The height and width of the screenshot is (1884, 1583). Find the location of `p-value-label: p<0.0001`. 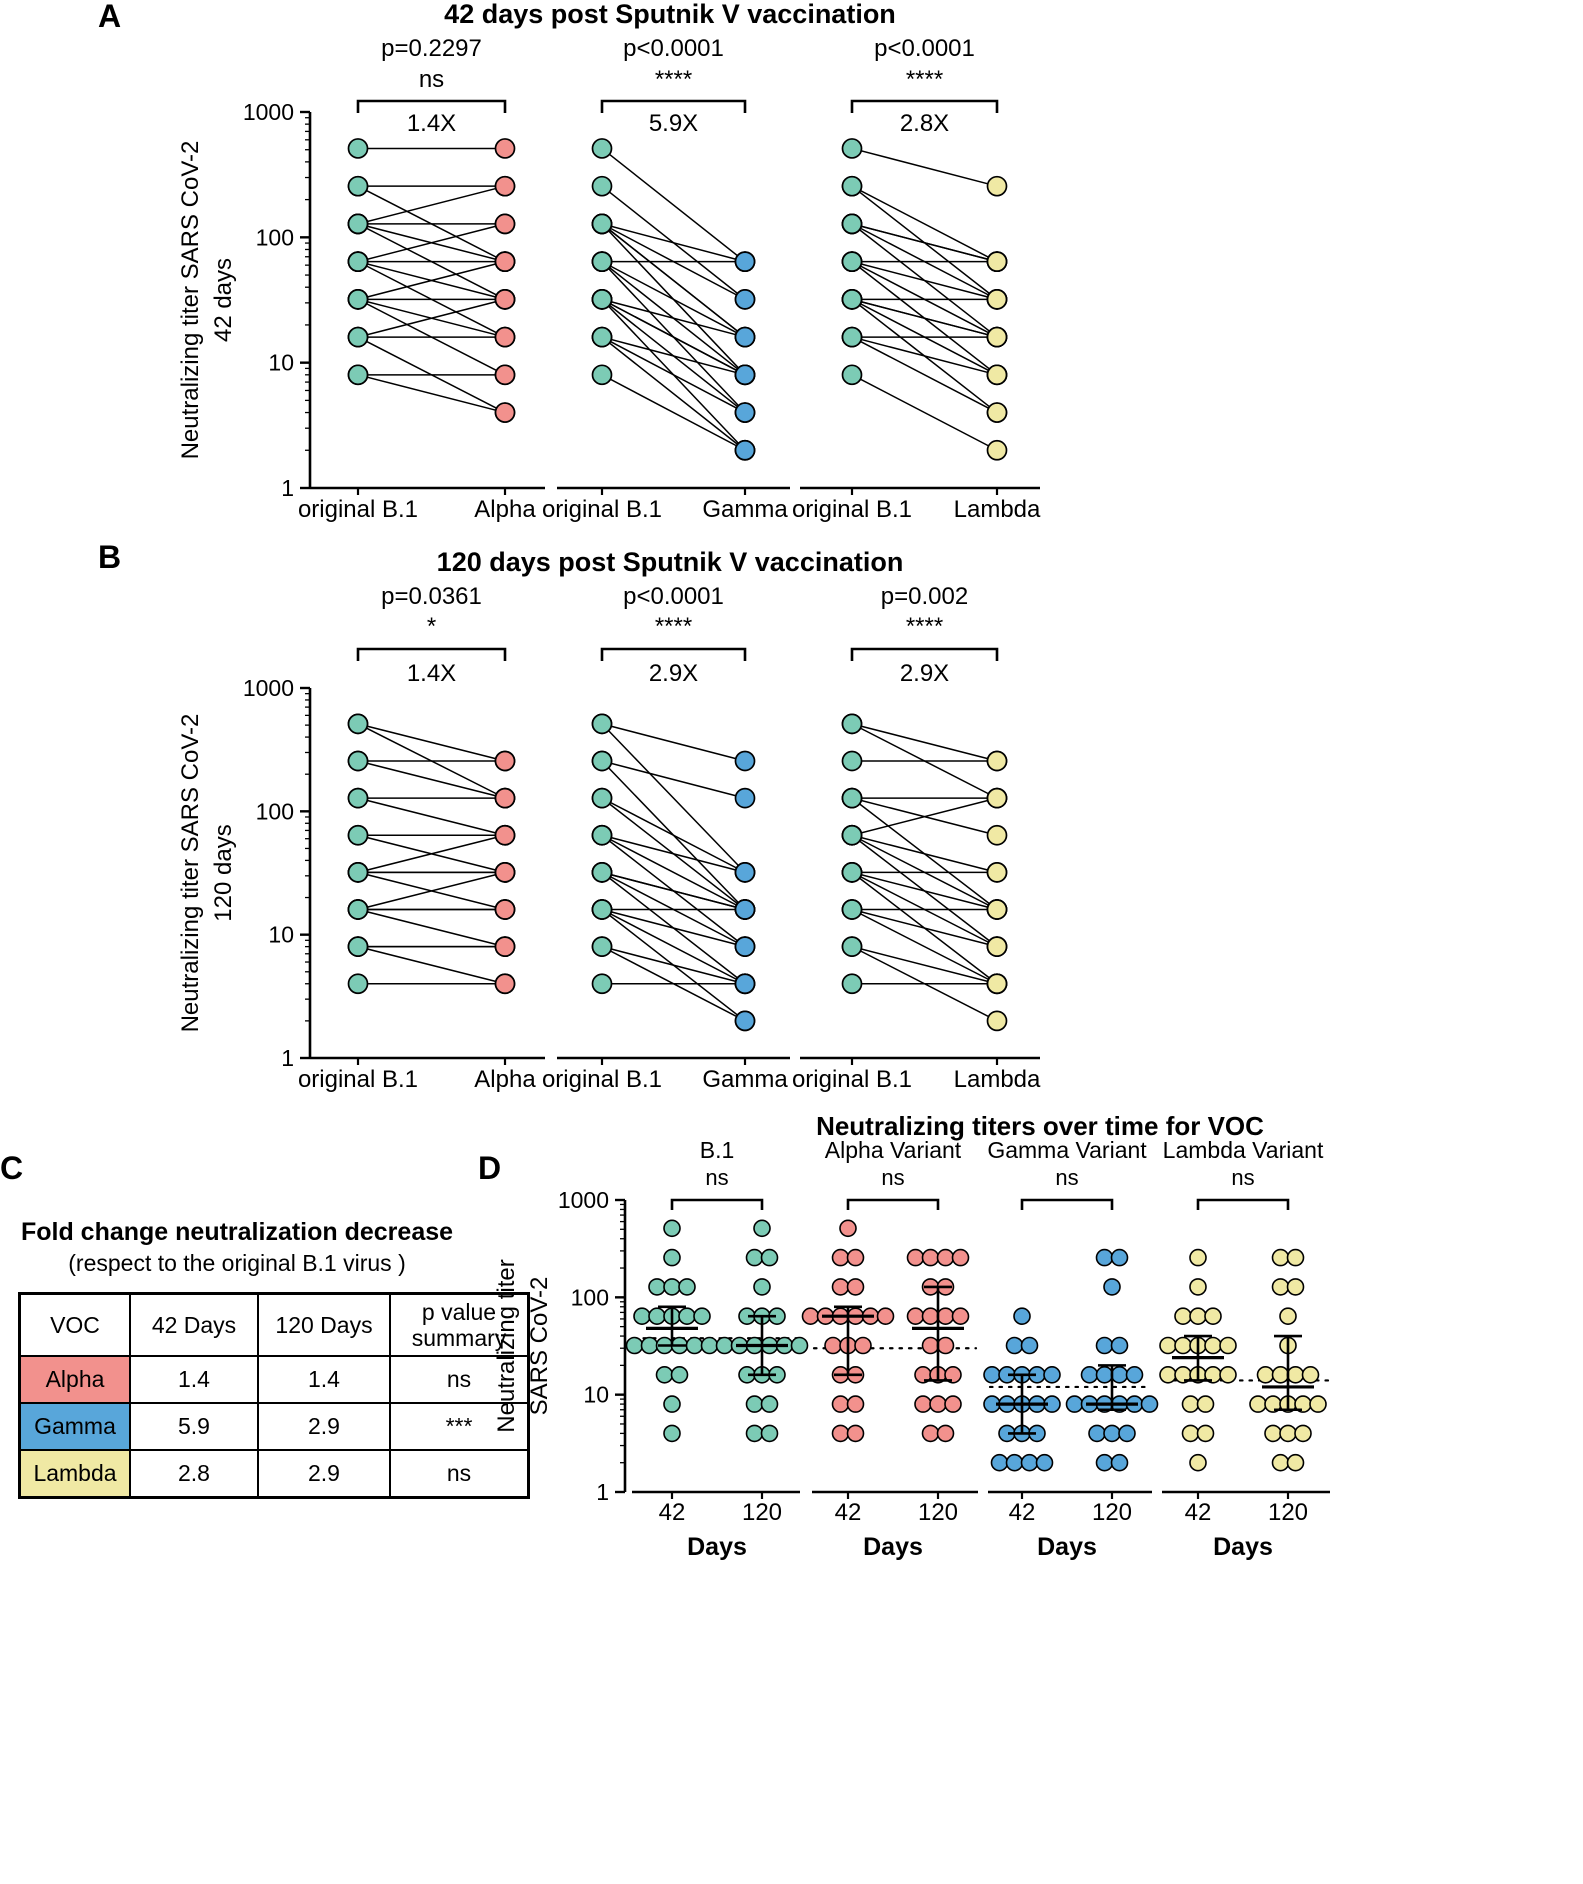

p-value-label: p<0.0001 is located at coordinates (924, 48).